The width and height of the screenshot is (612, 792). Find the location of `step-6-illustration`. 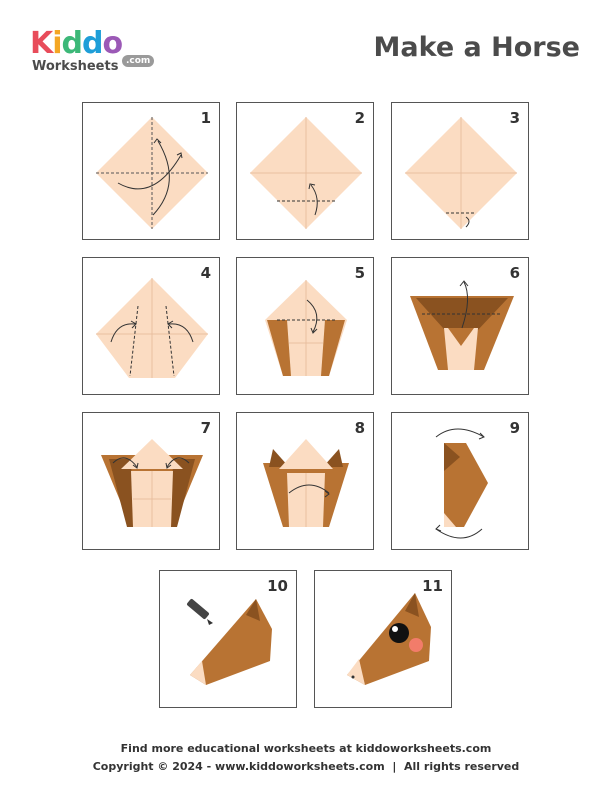

step-6-illustration is located at coordinates (462, 325).